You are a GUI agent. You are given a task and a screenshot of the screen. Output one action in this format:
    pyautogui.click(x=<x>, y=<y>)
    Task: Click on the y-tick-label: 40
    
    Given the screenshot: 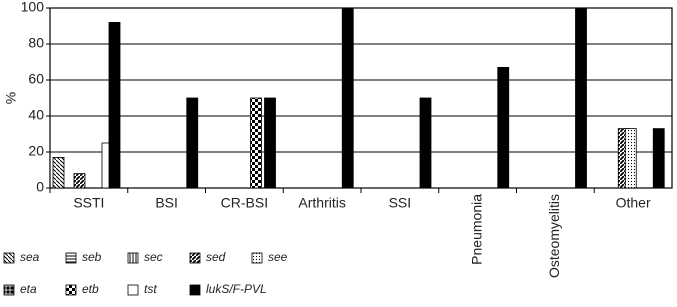 What is the action you would take?
    pyautogui.click(x=36, y=115)
    